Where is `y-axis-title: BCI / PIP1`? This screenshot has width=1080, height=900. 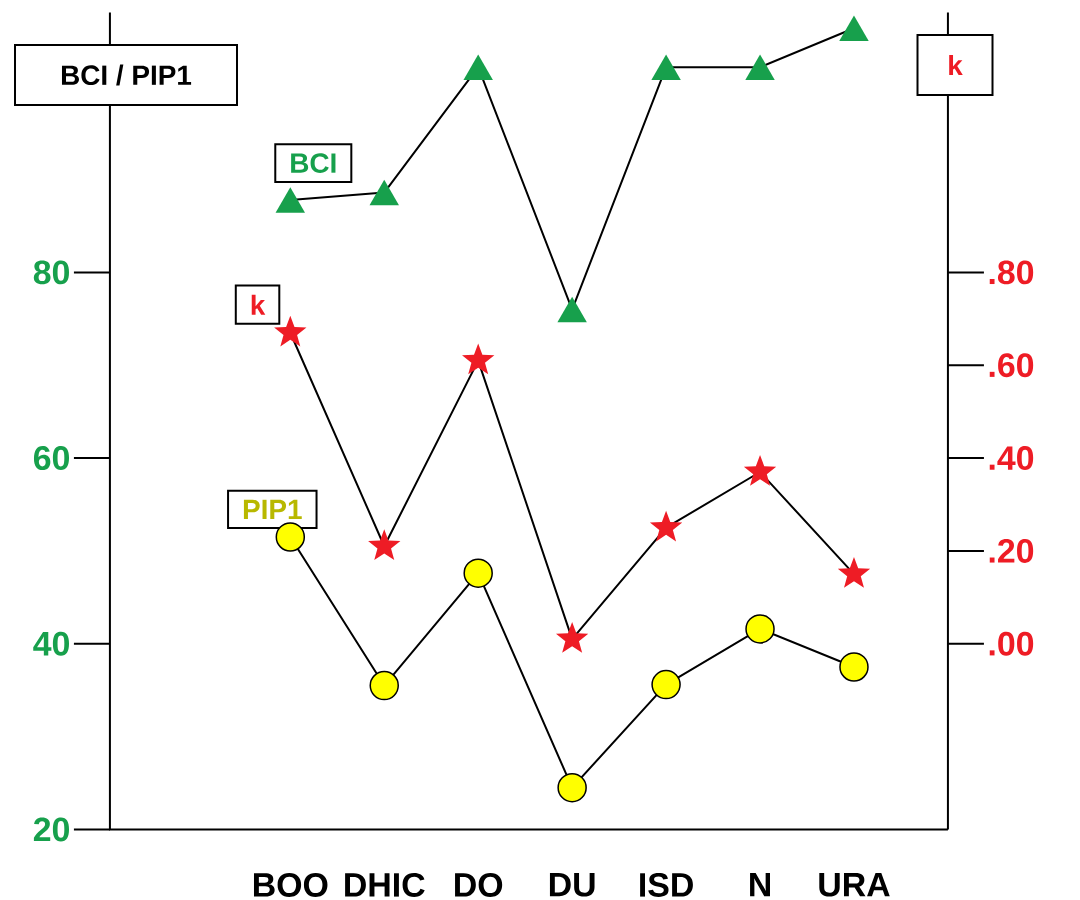 y-axis-title: BCI / PIP1 is located at coordinates (126, 75).